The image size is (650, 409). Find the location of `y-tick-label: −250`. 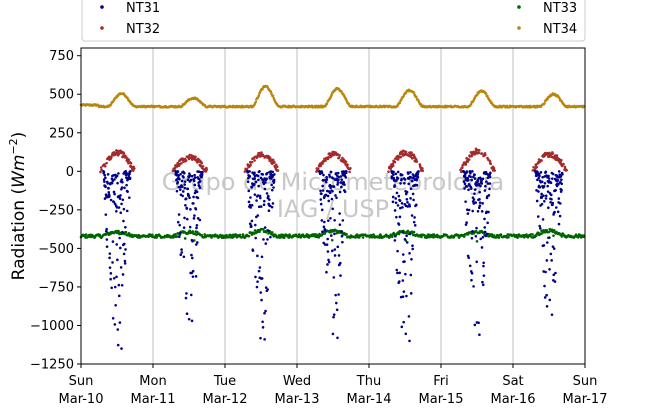

y-tick-label: −250 is located at coordinates (56, 210).